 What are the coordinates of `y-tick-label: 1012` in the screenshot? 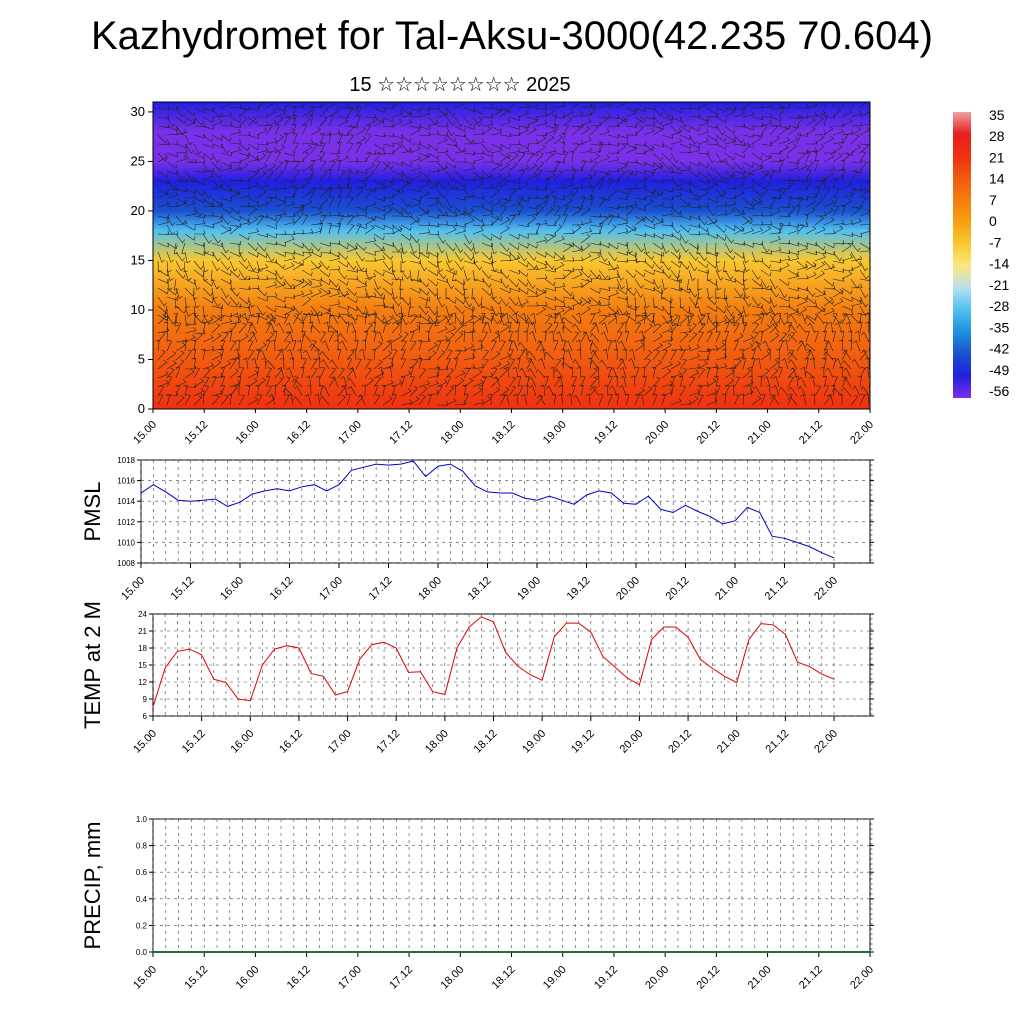 It's located at (126, 522).